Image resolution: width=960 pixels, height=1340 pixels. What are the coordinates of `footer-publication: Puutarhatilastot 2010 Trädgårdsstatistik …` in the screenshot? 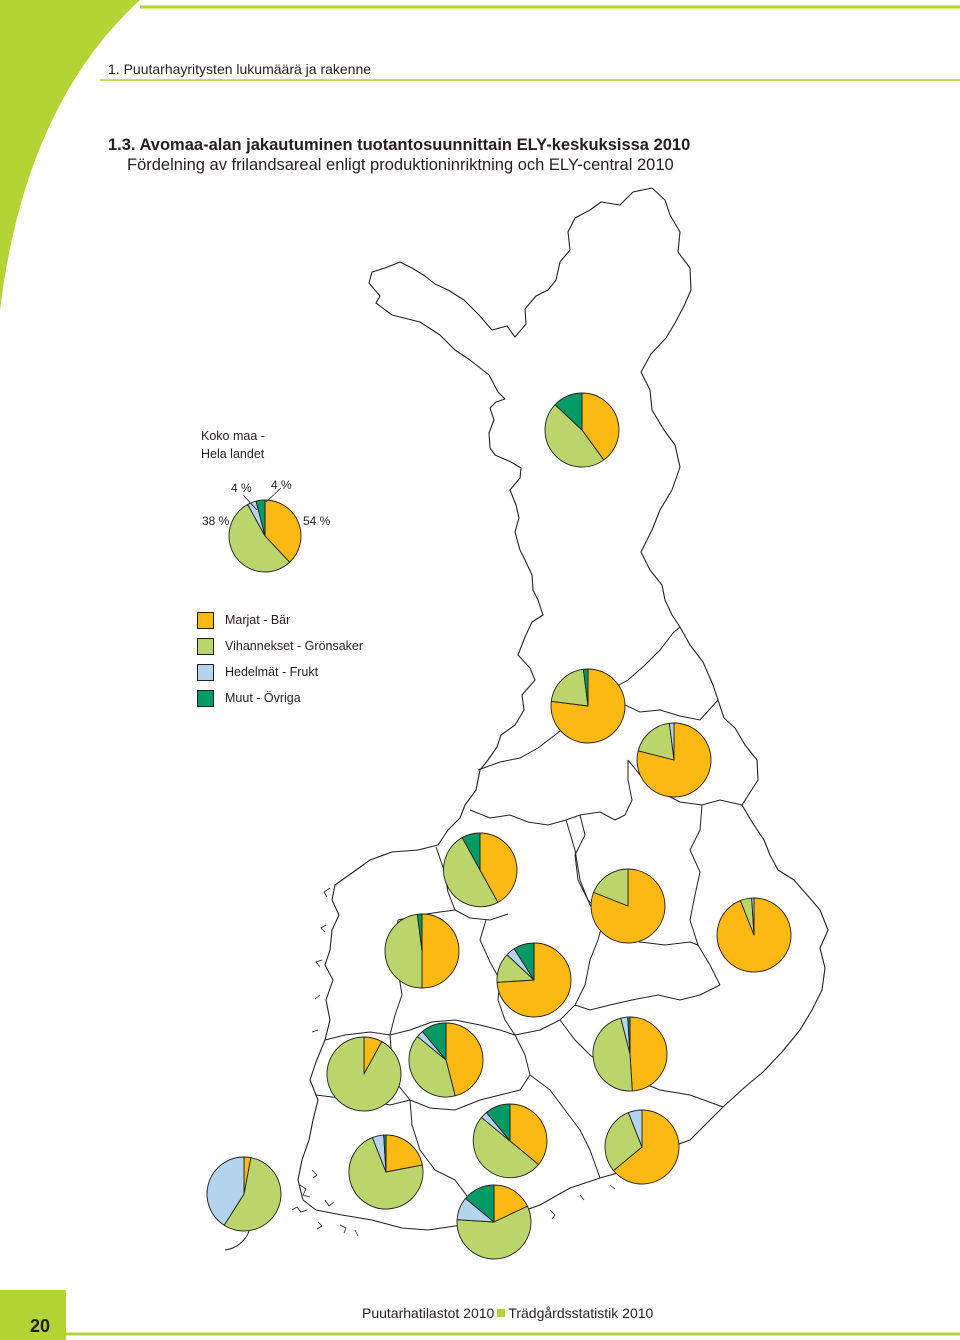 It's located at (507, 1313).